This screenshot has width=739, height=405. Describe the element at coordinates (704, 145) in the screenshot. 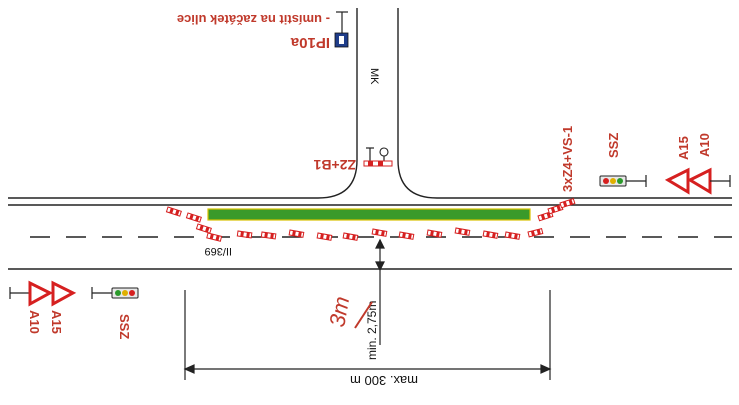

I see `a10-right-label: A10` at that location.